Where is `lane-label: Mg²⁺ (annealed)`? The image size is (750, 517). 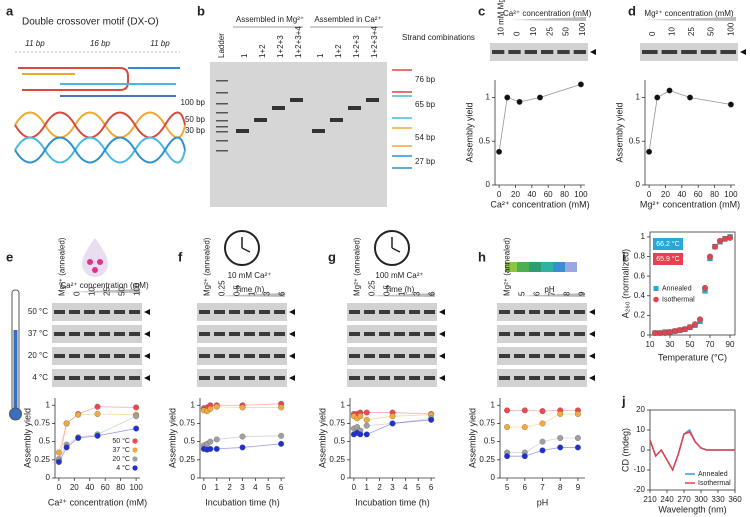
lane-label: Mg²⁺ (annealed) is located at coordinates (62, 266).